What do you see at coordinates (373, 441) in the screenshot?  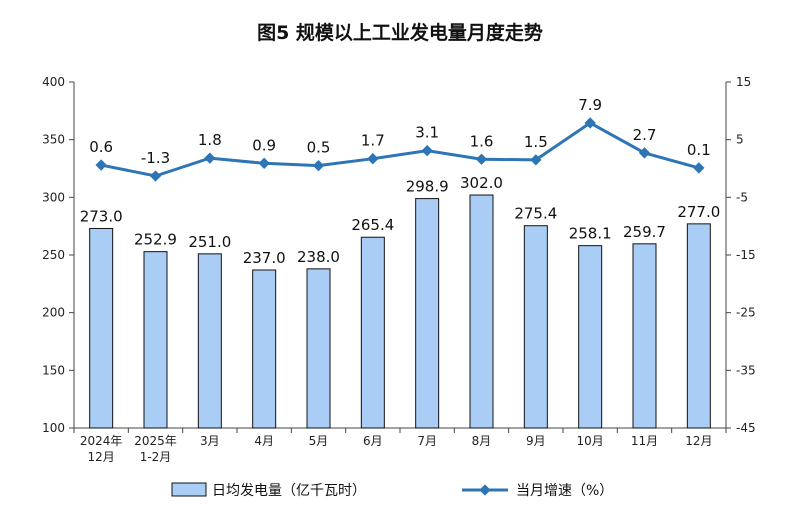 I see `x-axis-tick-label: 6月` at bounding box center [373, 441].